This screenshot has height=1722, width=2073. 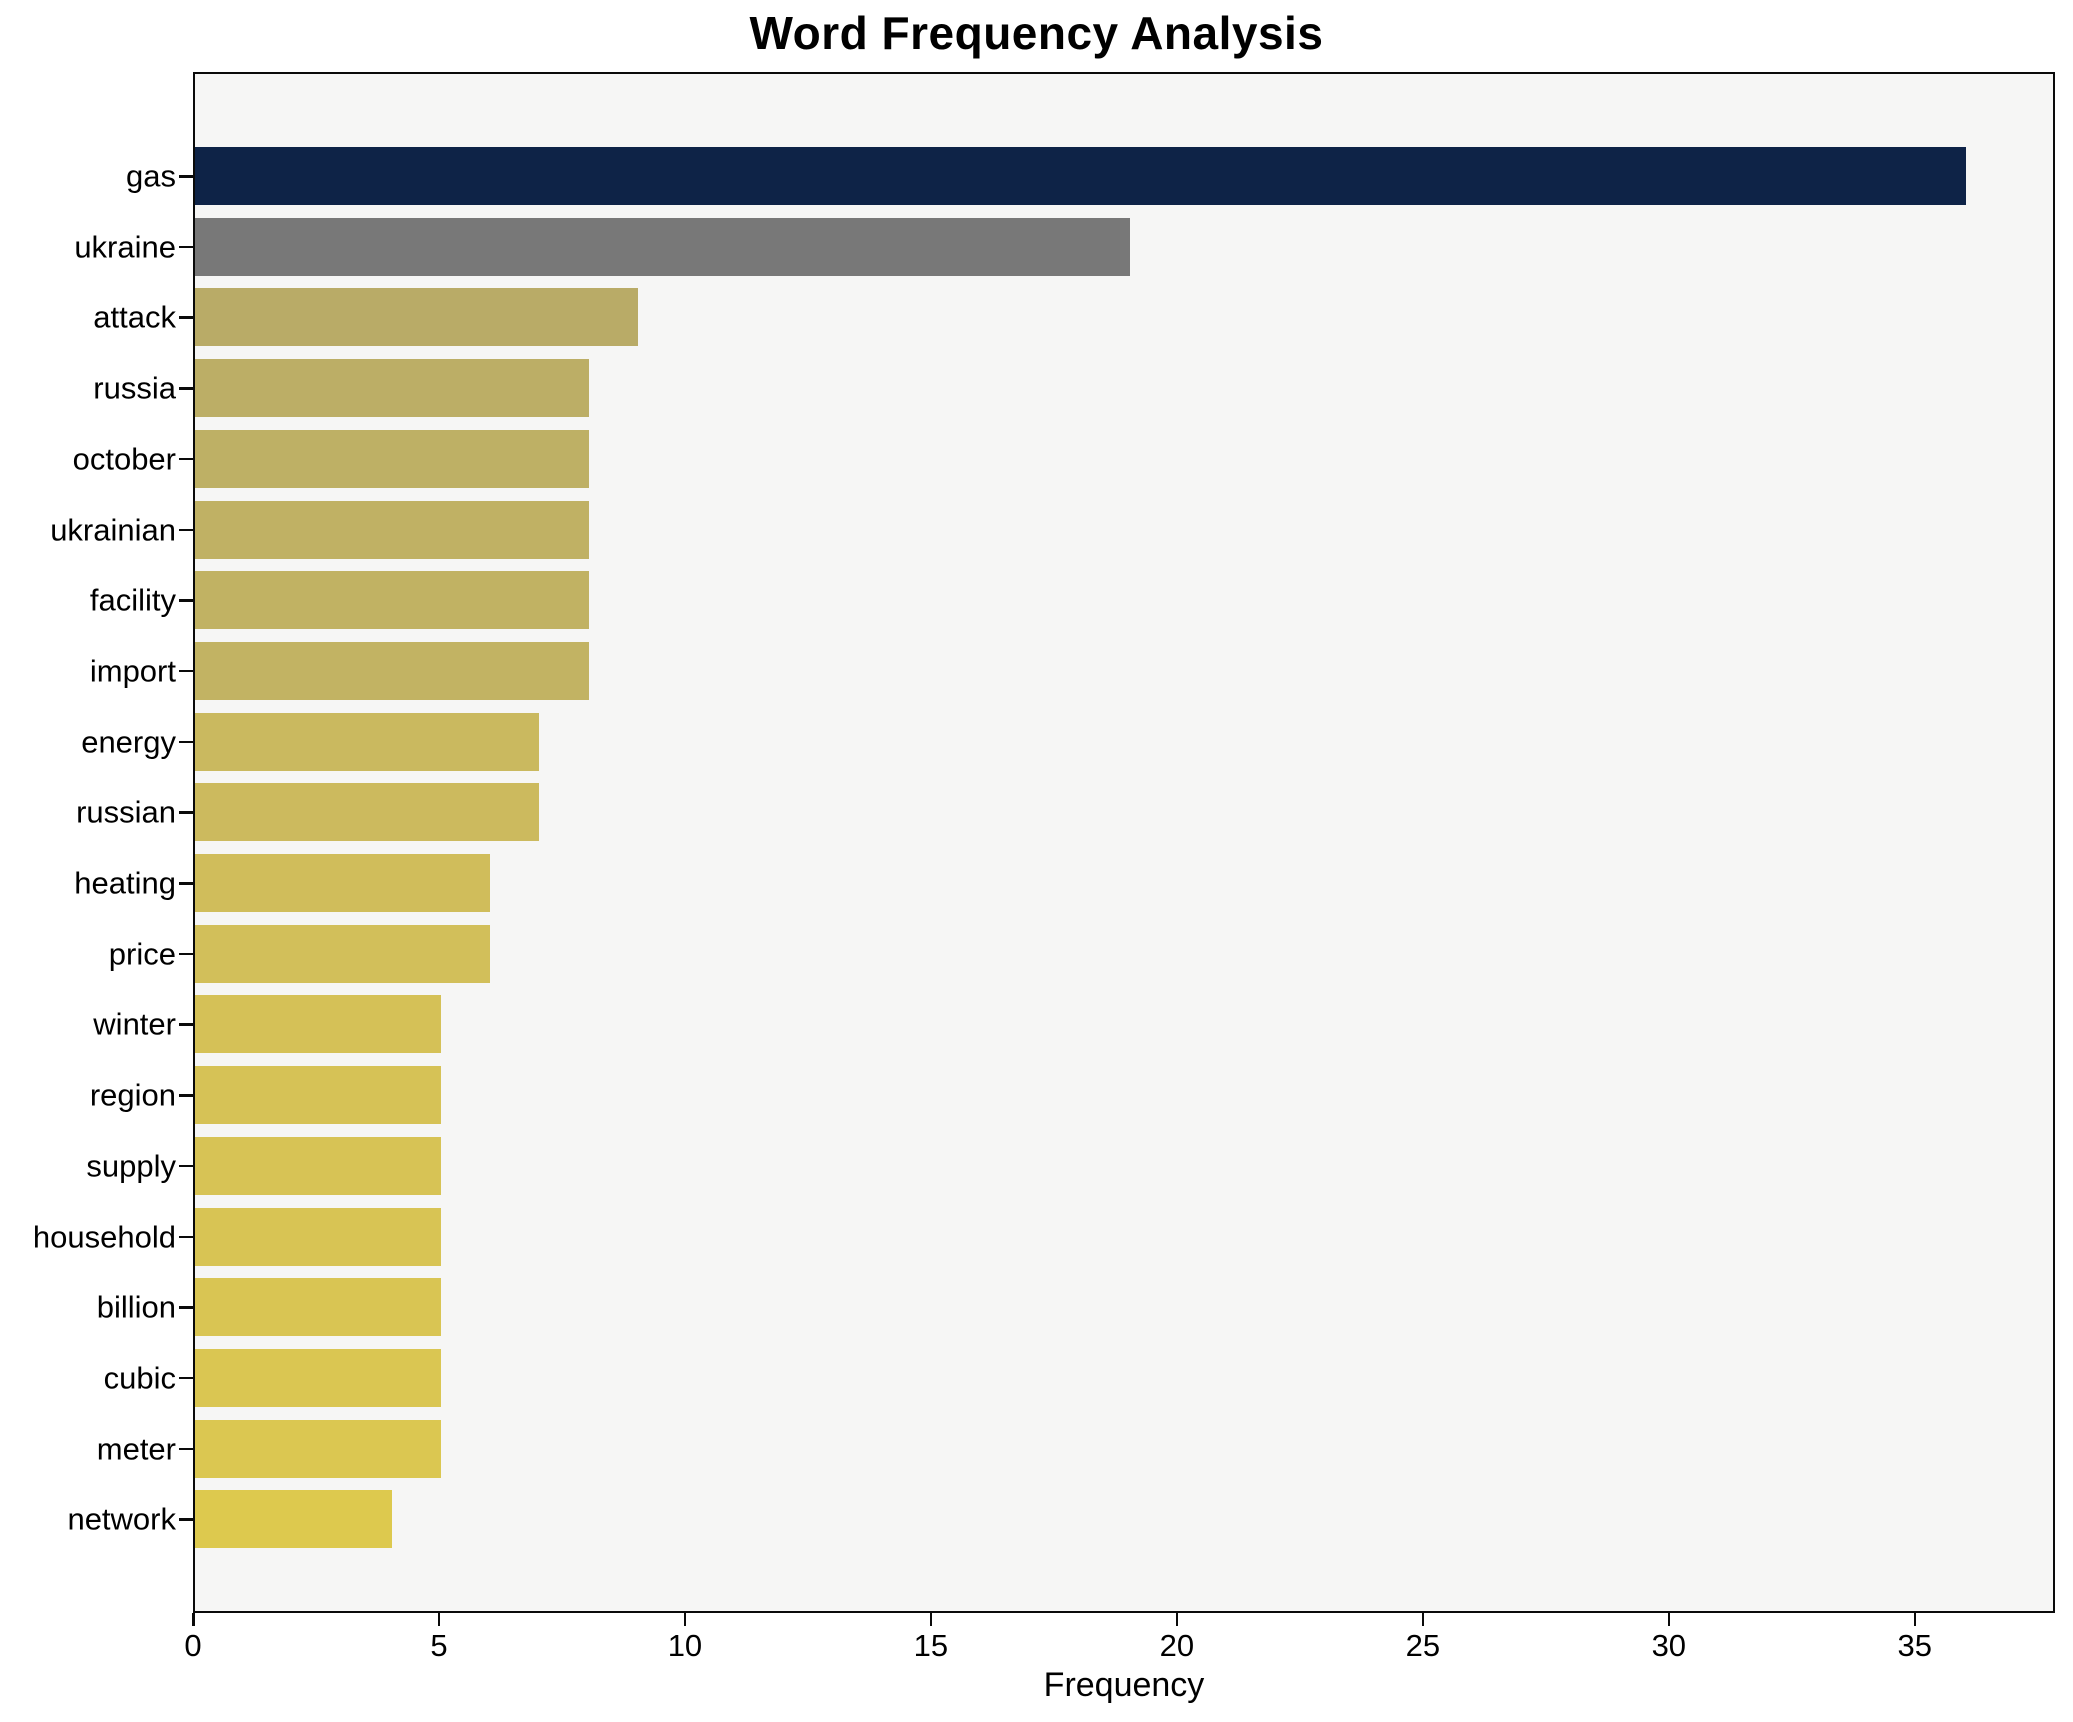 I want to click on y-tick-label-energy: energy, so click(x=128, y=742).